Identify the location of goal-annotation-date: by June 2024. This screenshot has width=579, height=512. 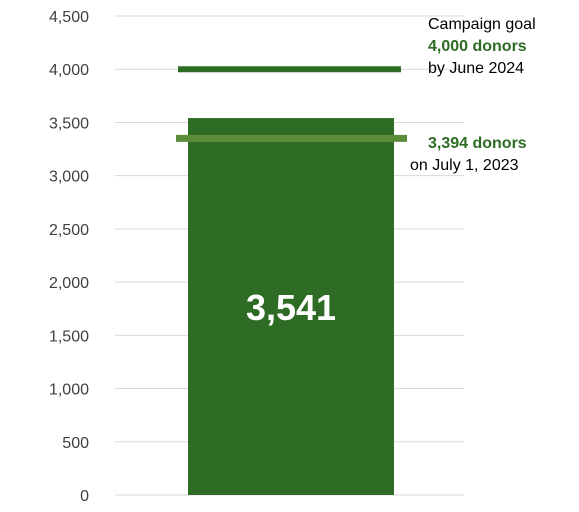
(476, 68).